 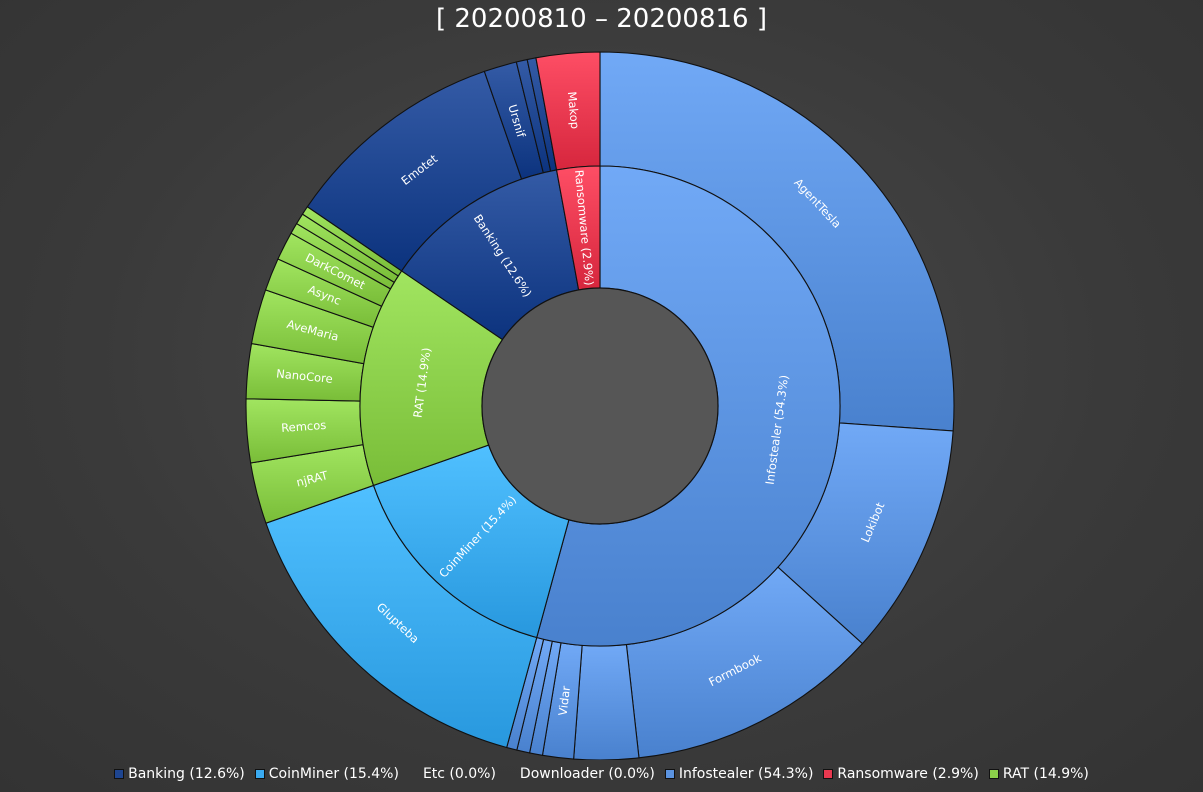 I want to click on legend-label: Banking (12.6%), so click(x=186, y=774).